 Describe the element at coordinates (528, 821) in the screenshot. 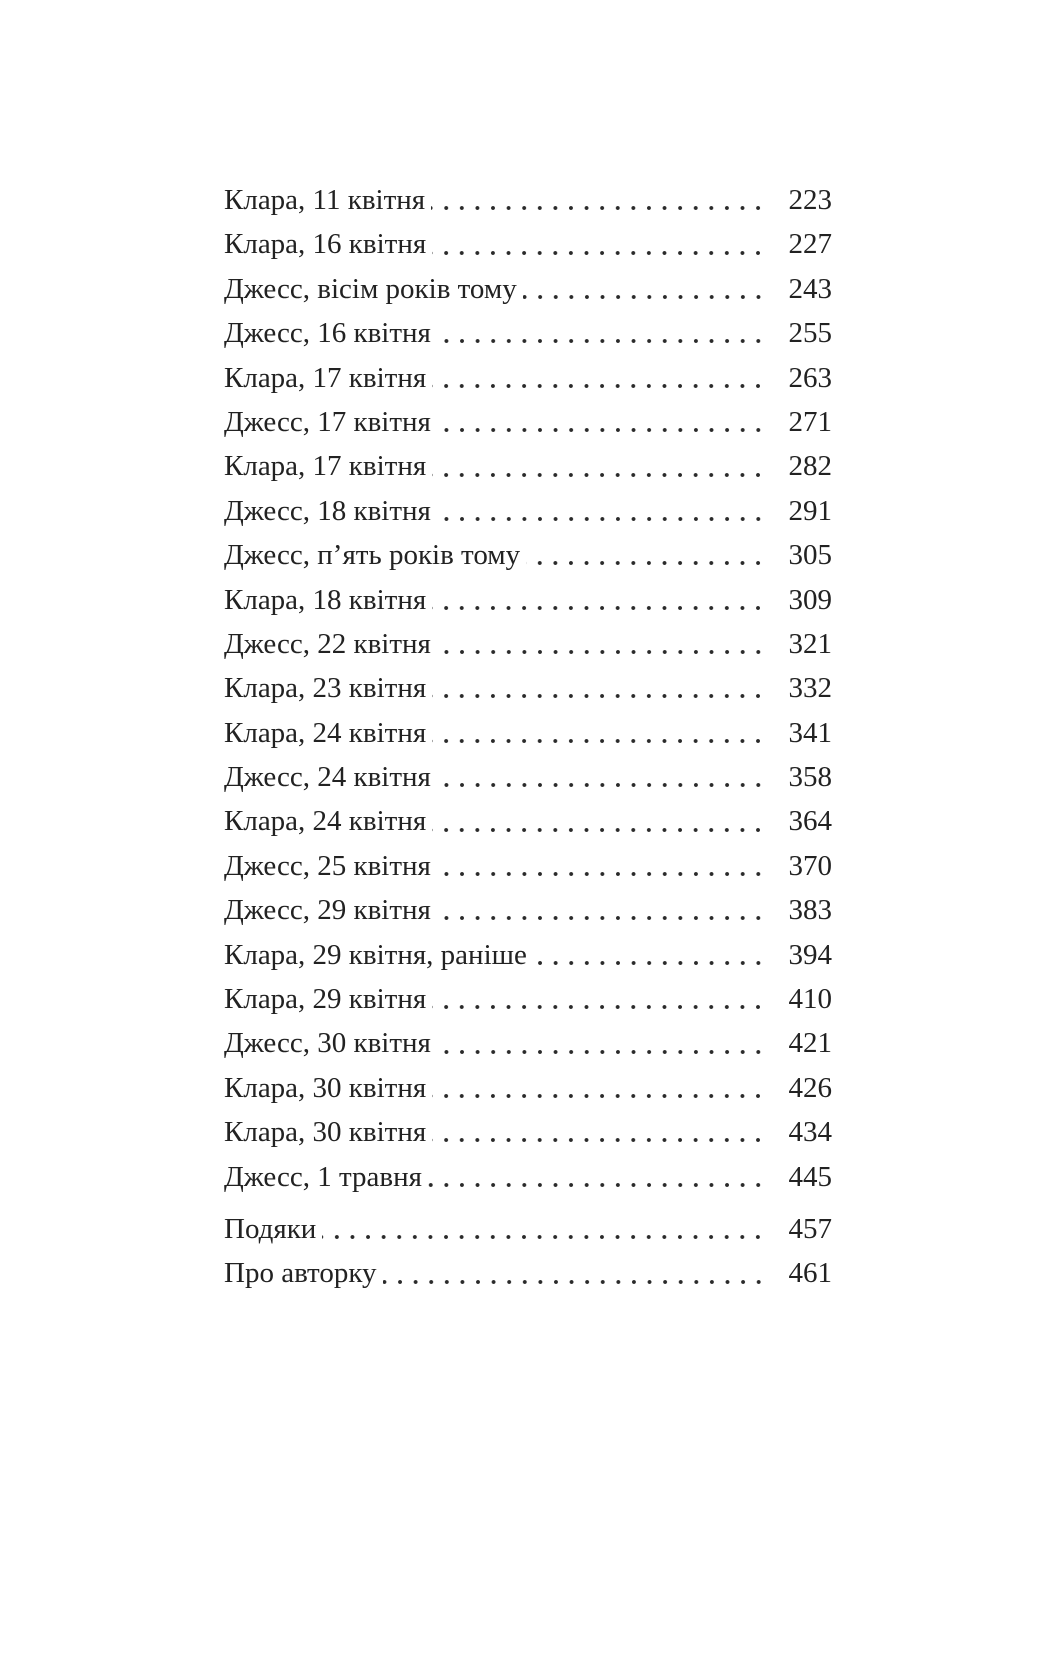

I see `toc-entry: Клара, 24 квітня 364` at that location.